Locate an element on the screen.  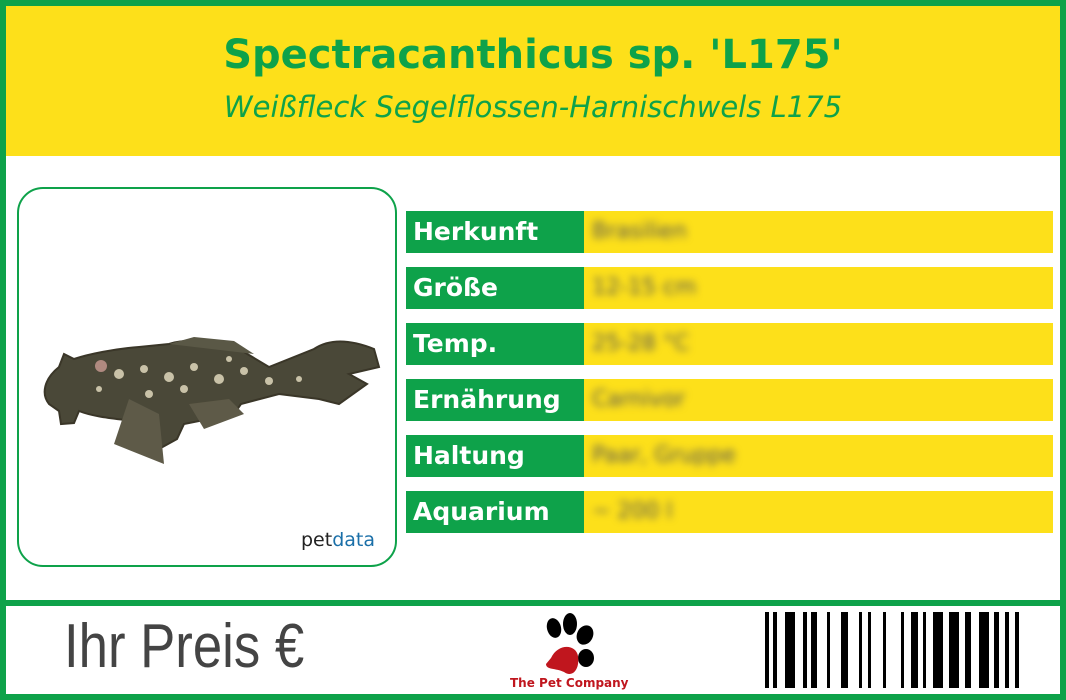
barcode is located at coordinates (892, 650).